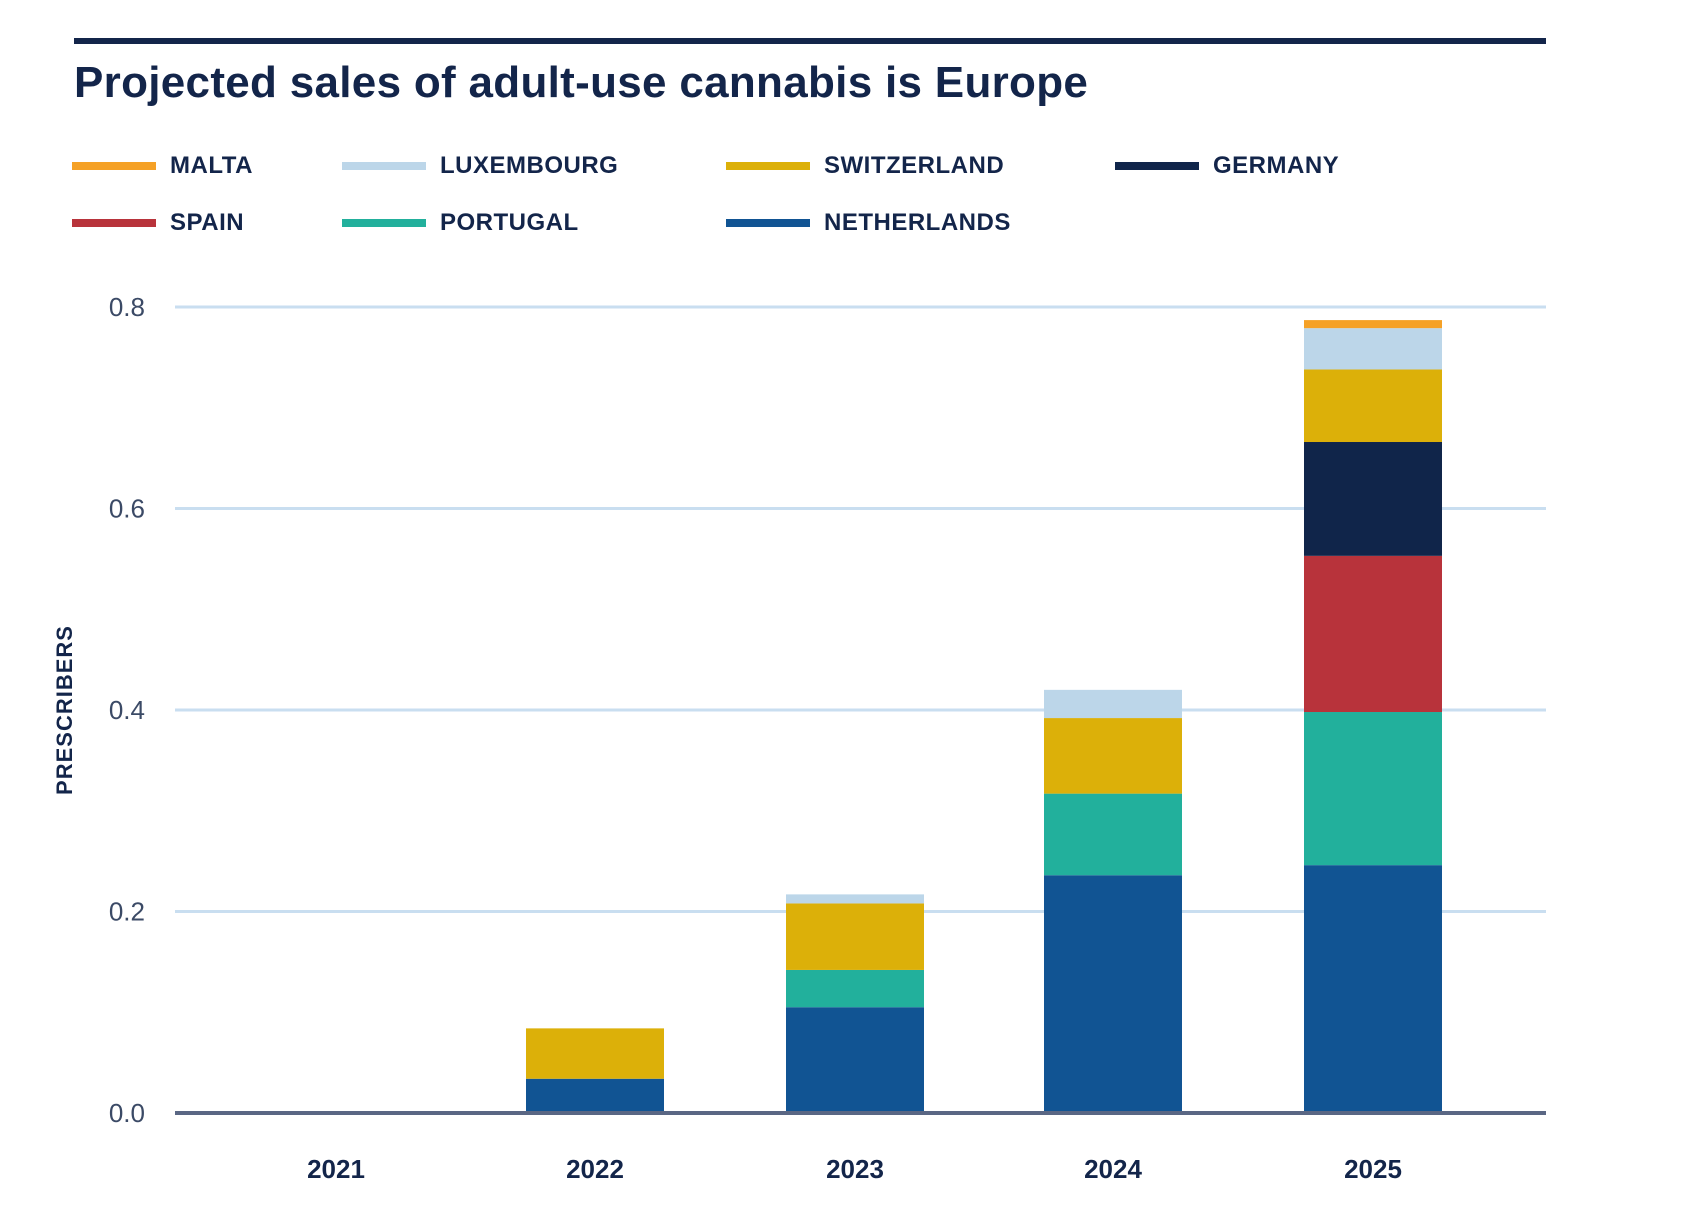 This screenshot has width=1706, height=1223. I want to click on x-tick-label: 2024, so click(1113, 1169).